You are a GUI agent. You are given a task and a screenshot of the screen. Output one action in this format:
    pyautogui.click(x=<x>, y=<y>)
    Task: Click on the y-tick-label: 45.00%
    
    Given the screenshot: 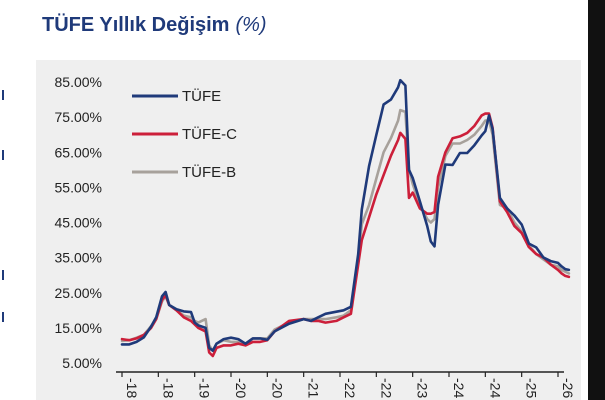 What is the action you would take?
    pyautogui.click(x=78, y=223)
    